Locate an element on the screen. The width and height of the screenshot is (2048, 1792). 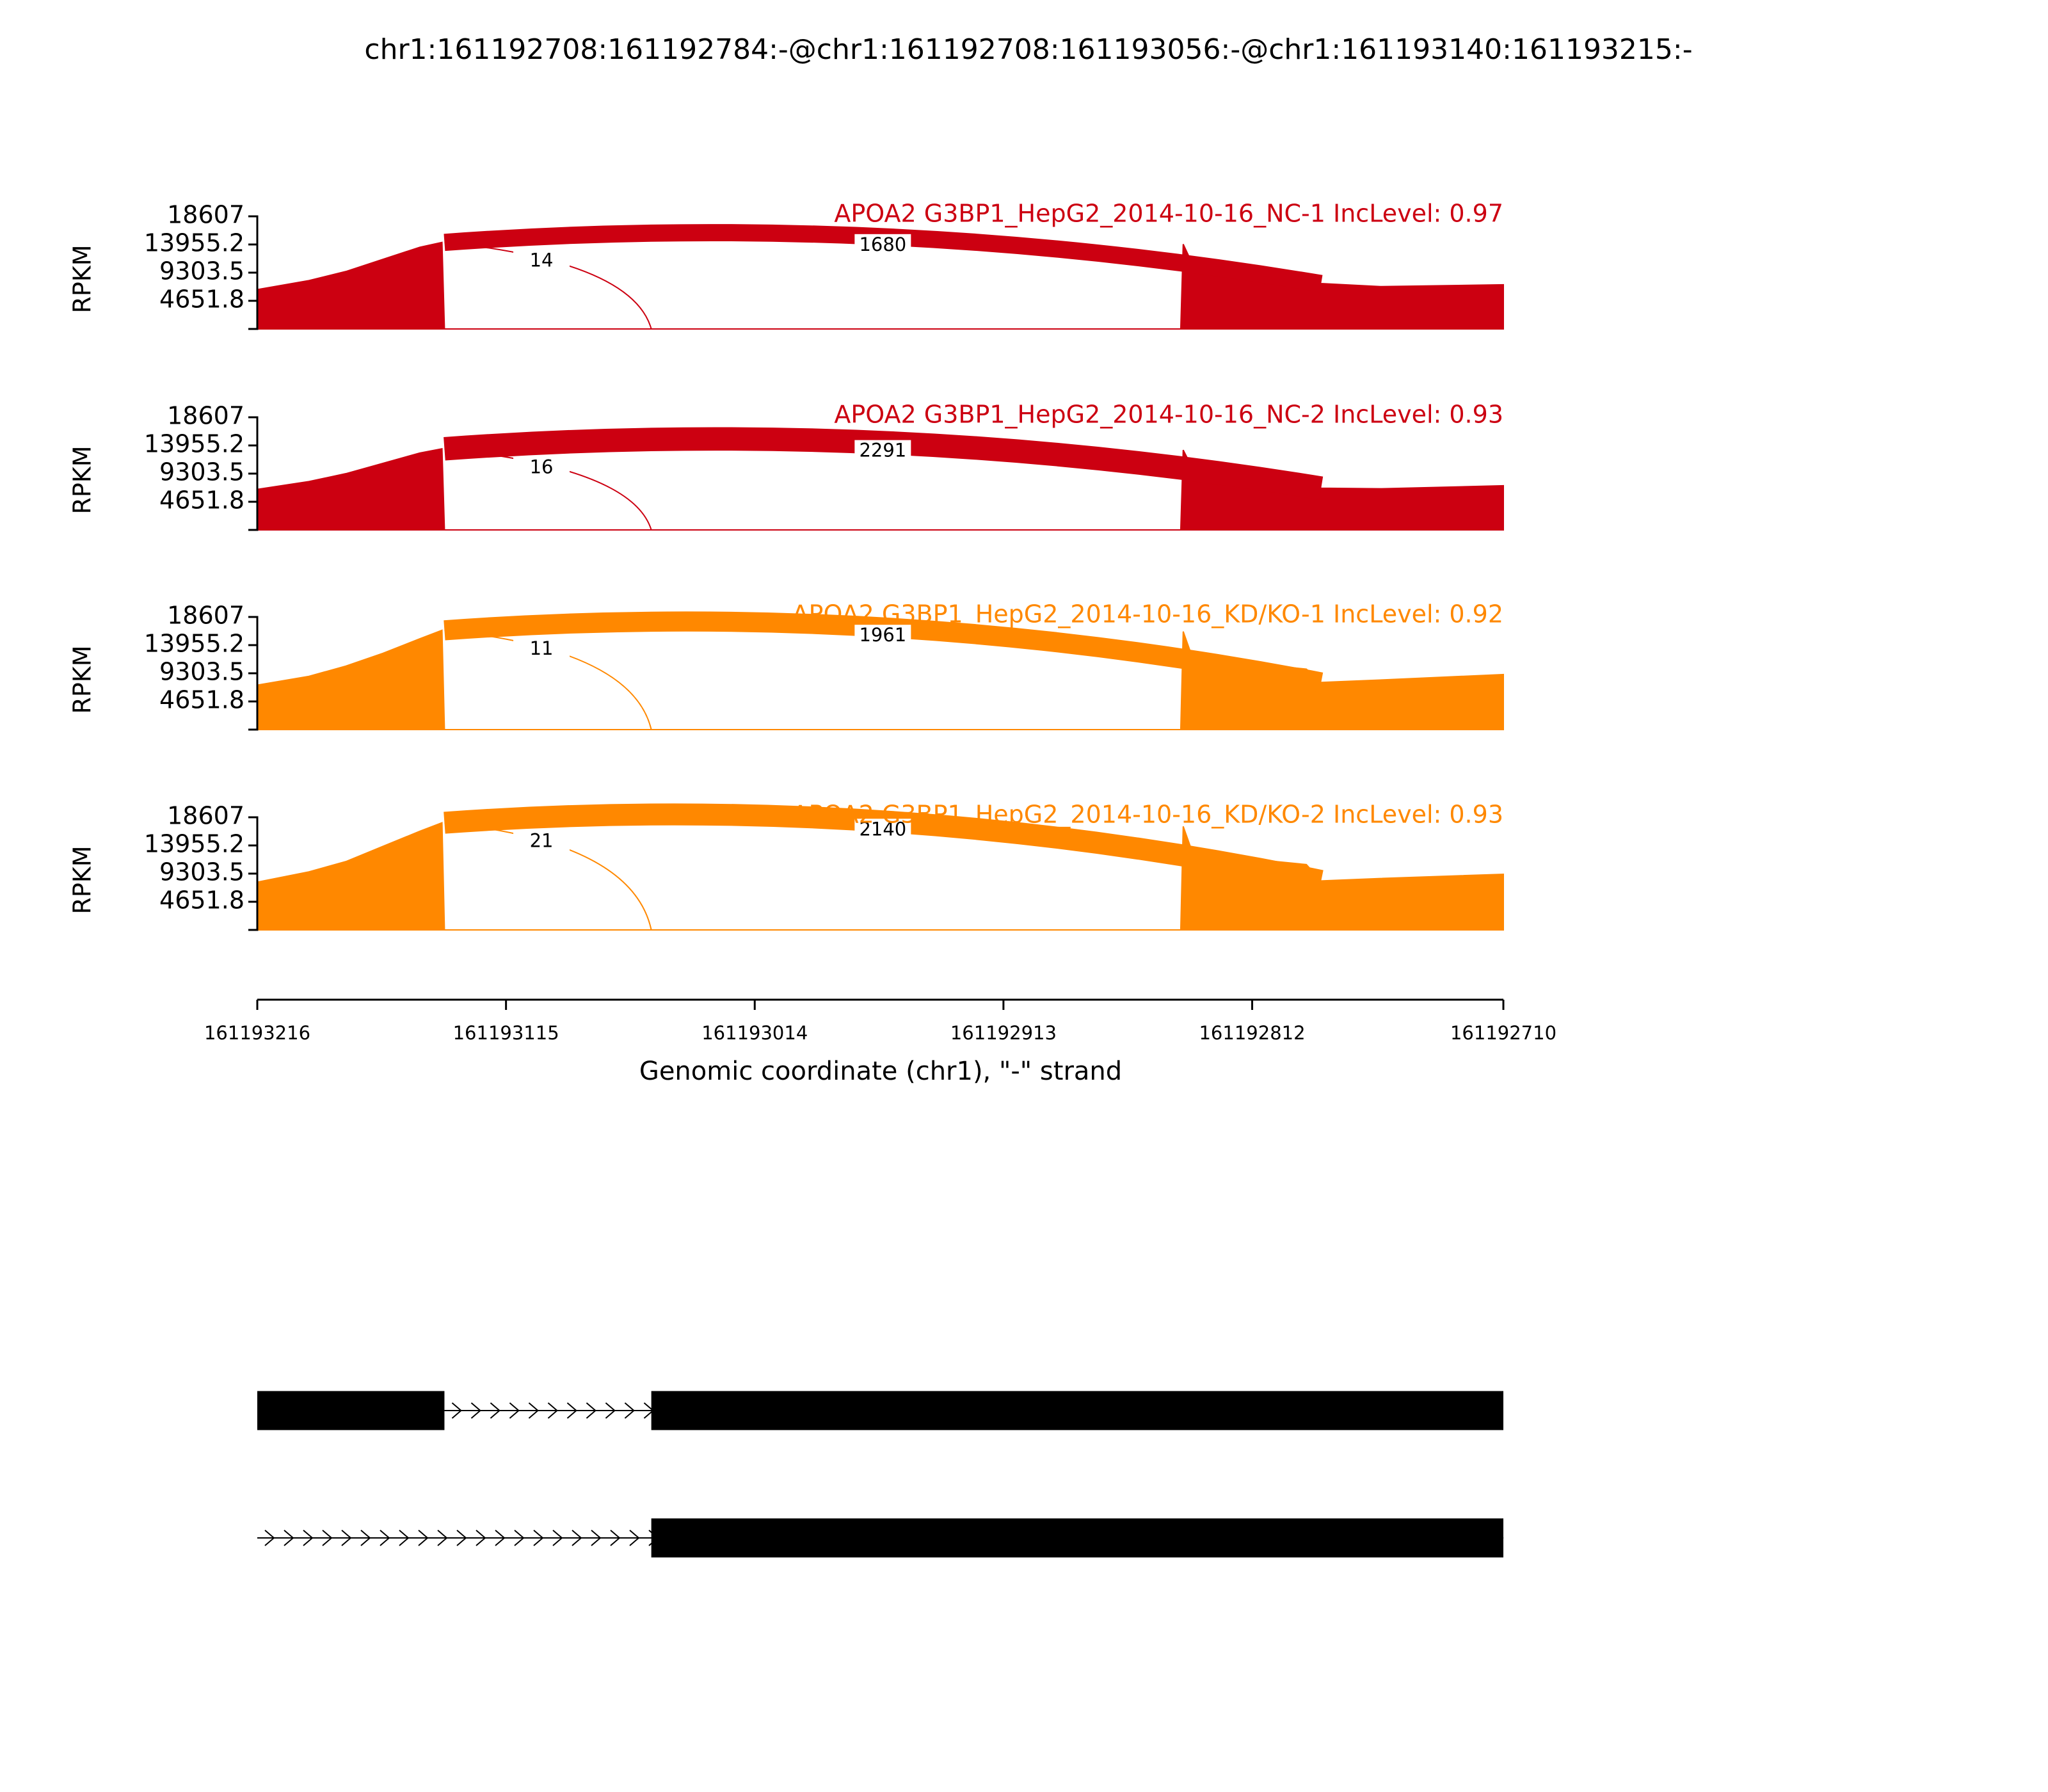
junction-label: 1961 is located at coordinates (882, 635).